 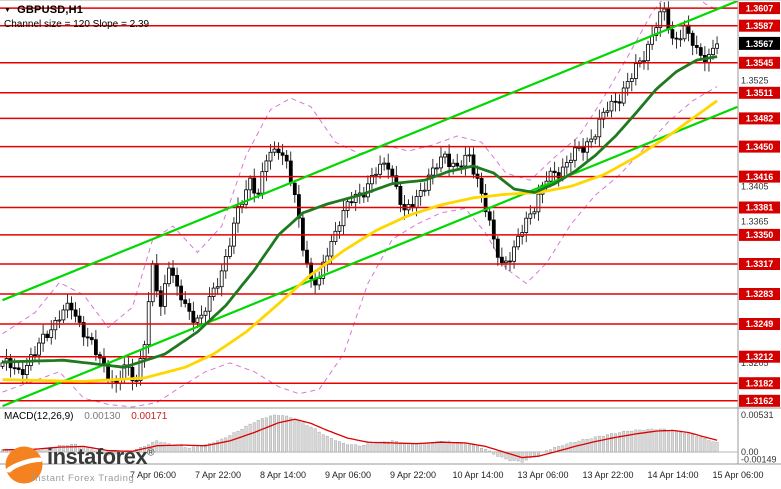 What do you see at coordinates (760, 357) in the screenshot?
I see `price-level-label: 1.3212` at bounding box center [760, 357].